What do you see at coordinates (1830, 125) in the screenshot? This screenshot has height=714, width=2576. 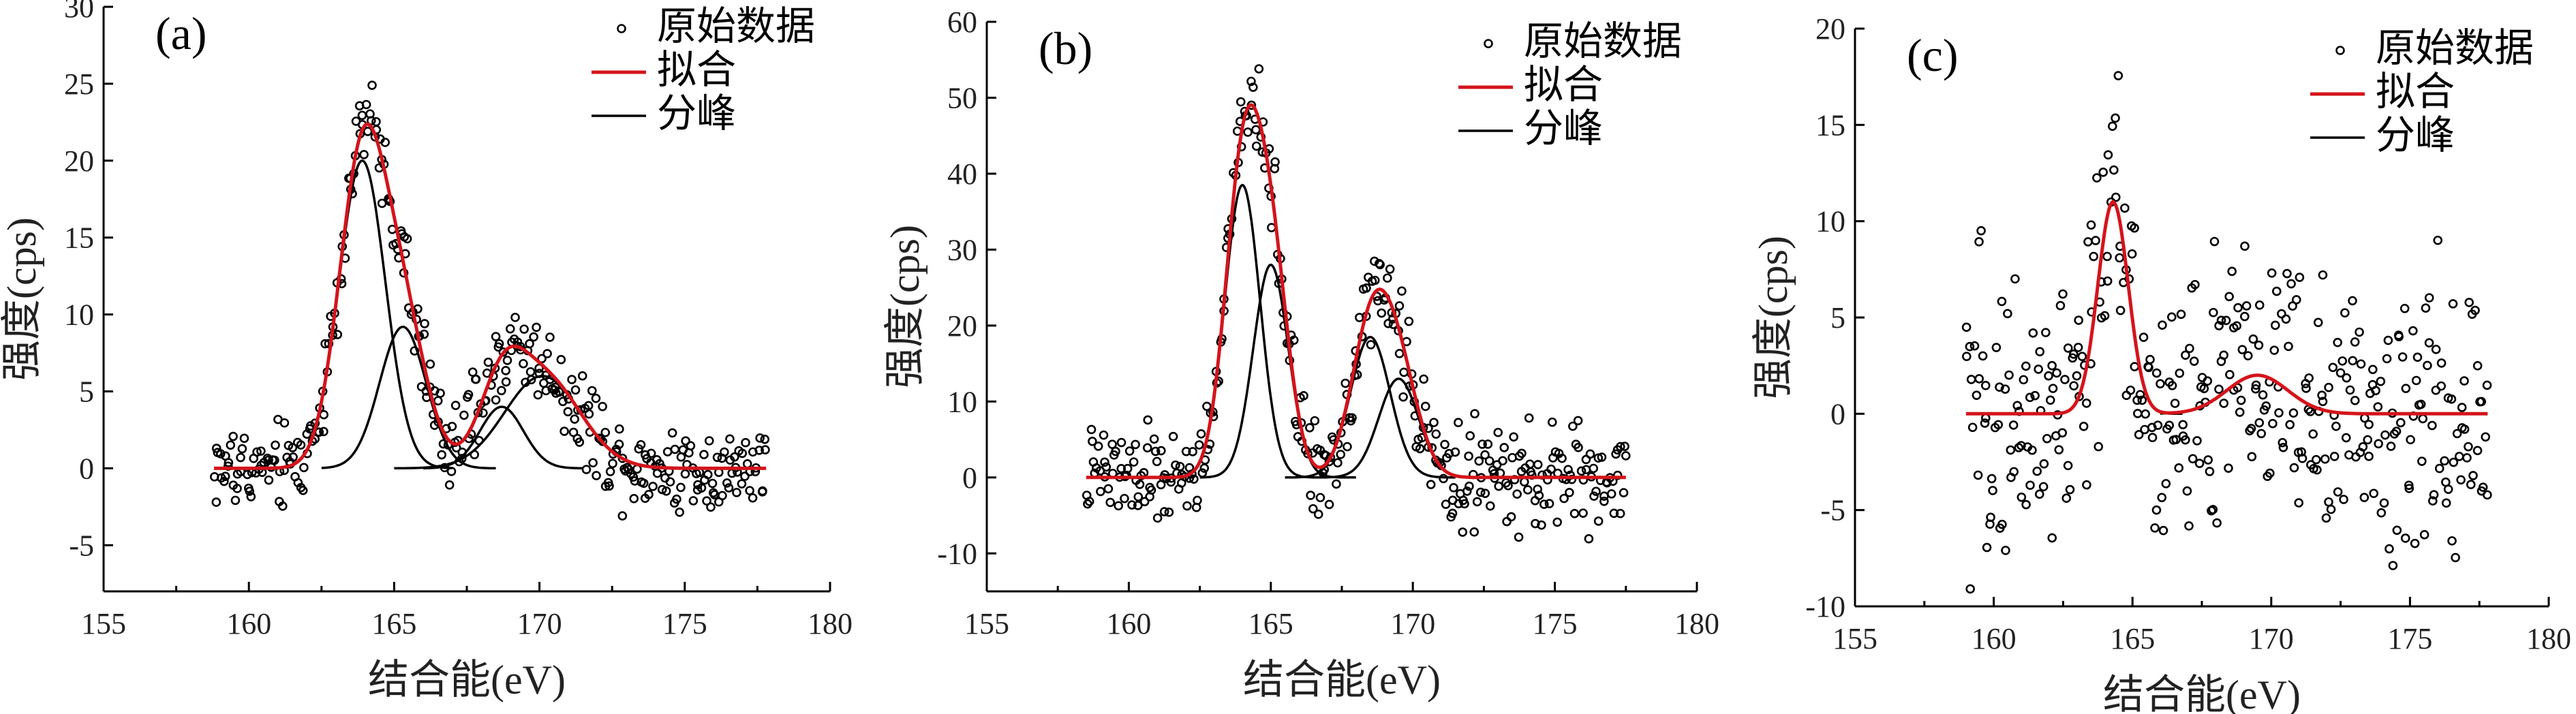 I see `y-tick-label: 15` at bounding box center [1830, 125].